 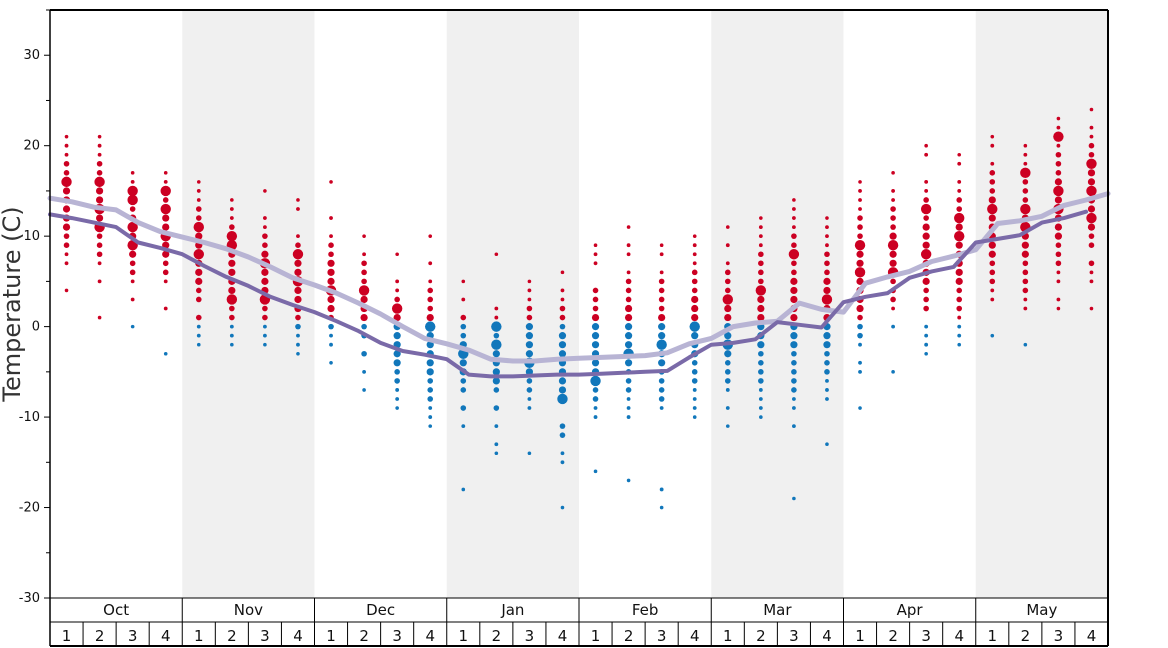 What do you see at coordinates (380, 610) in the screenshot?
I see `month-label-dec: Dec` at bounding box center [380, 610].